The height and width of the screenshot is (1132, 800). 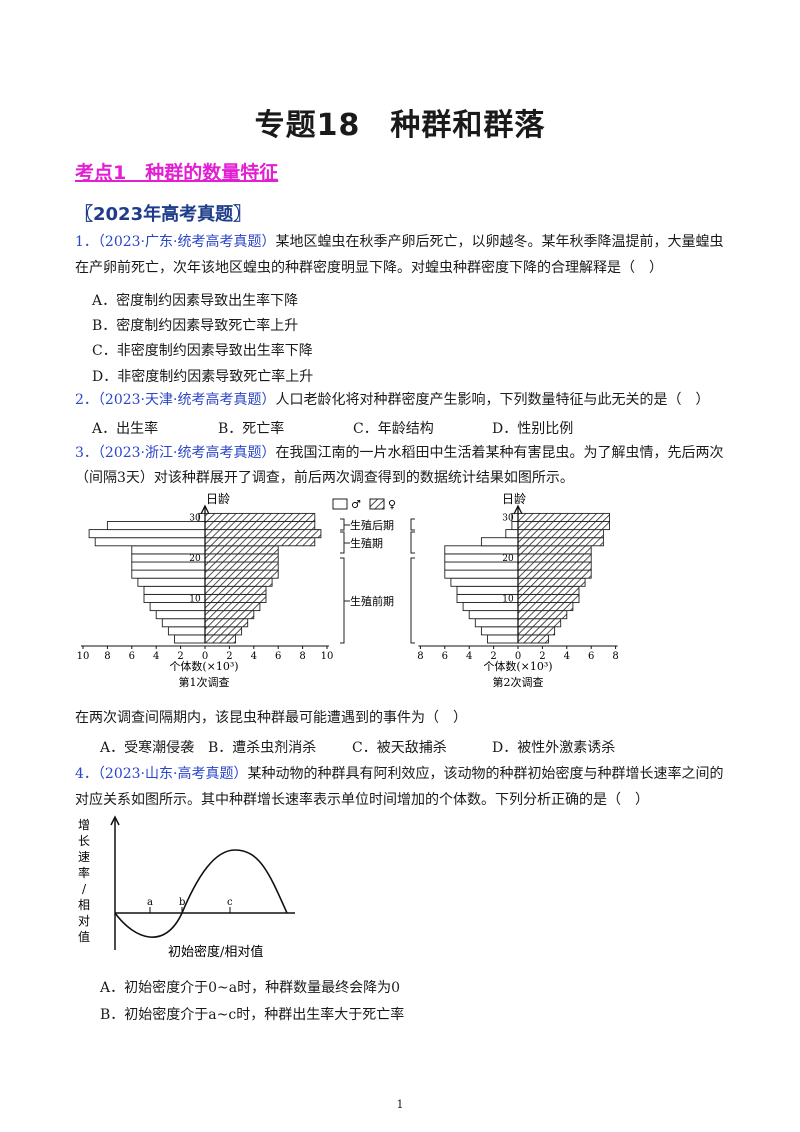 What do you see at coordinates (150, 902) in the screenshot?
I see `point-a: a` at bounding box center [150, 902].